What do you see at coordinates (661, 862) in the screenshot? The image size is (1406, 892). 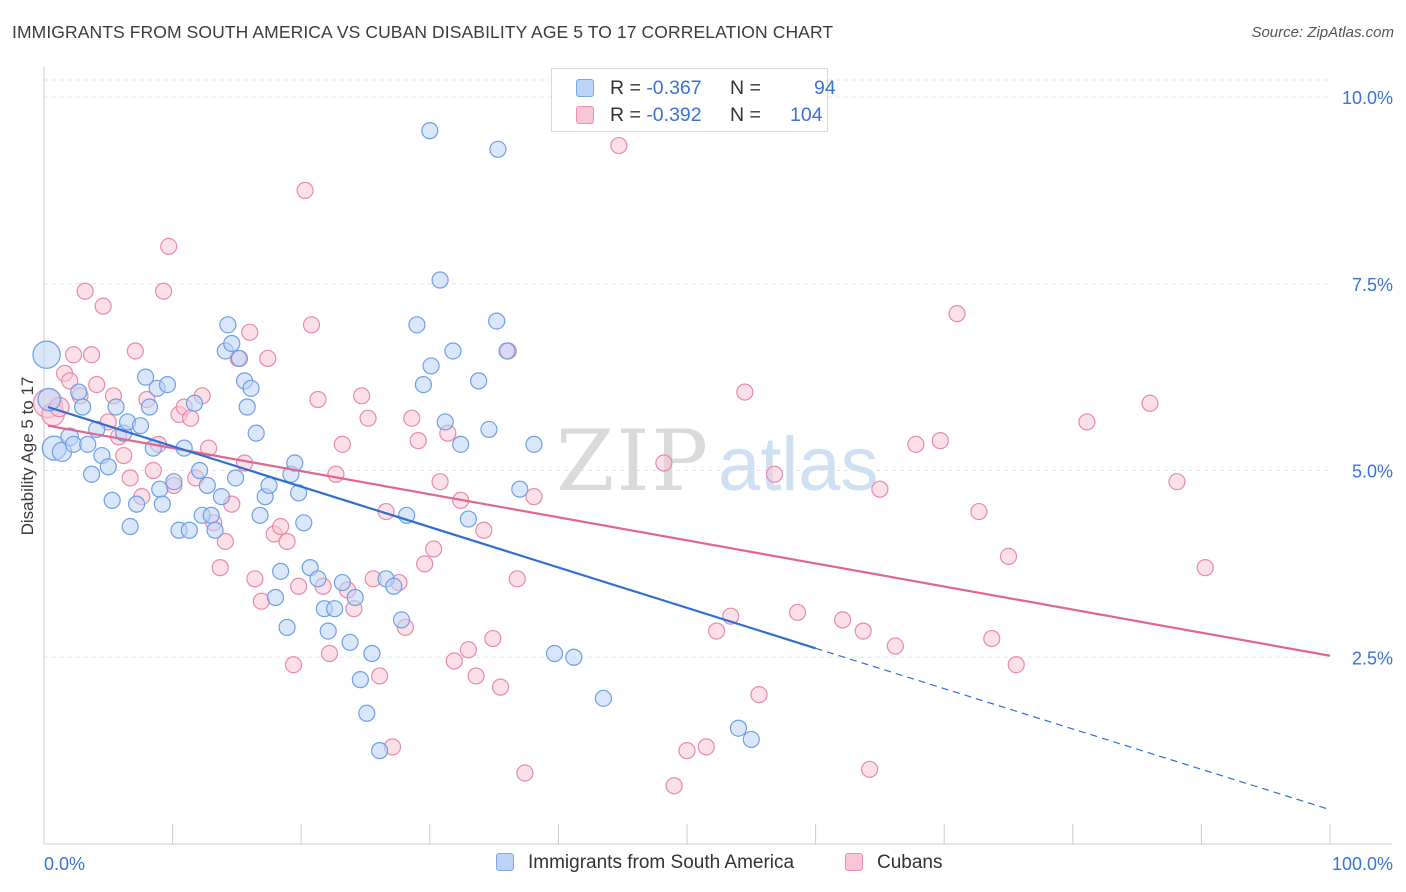 I see `legend-label: Immigrants from South America` at bounding box center [661, 862].